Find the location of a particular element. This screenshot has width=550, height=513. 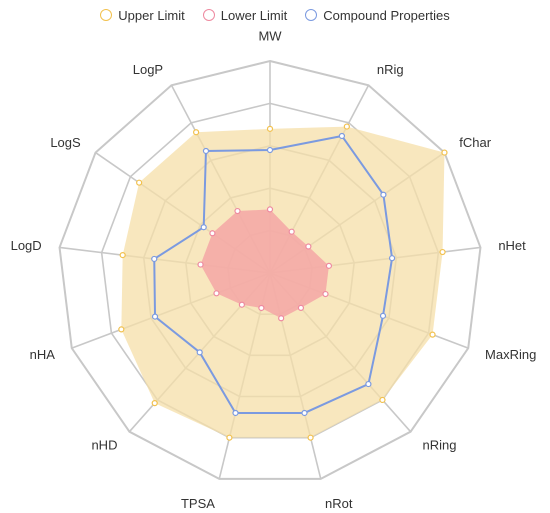

point-compound-properties-logd is located at coordinates (154, 259).